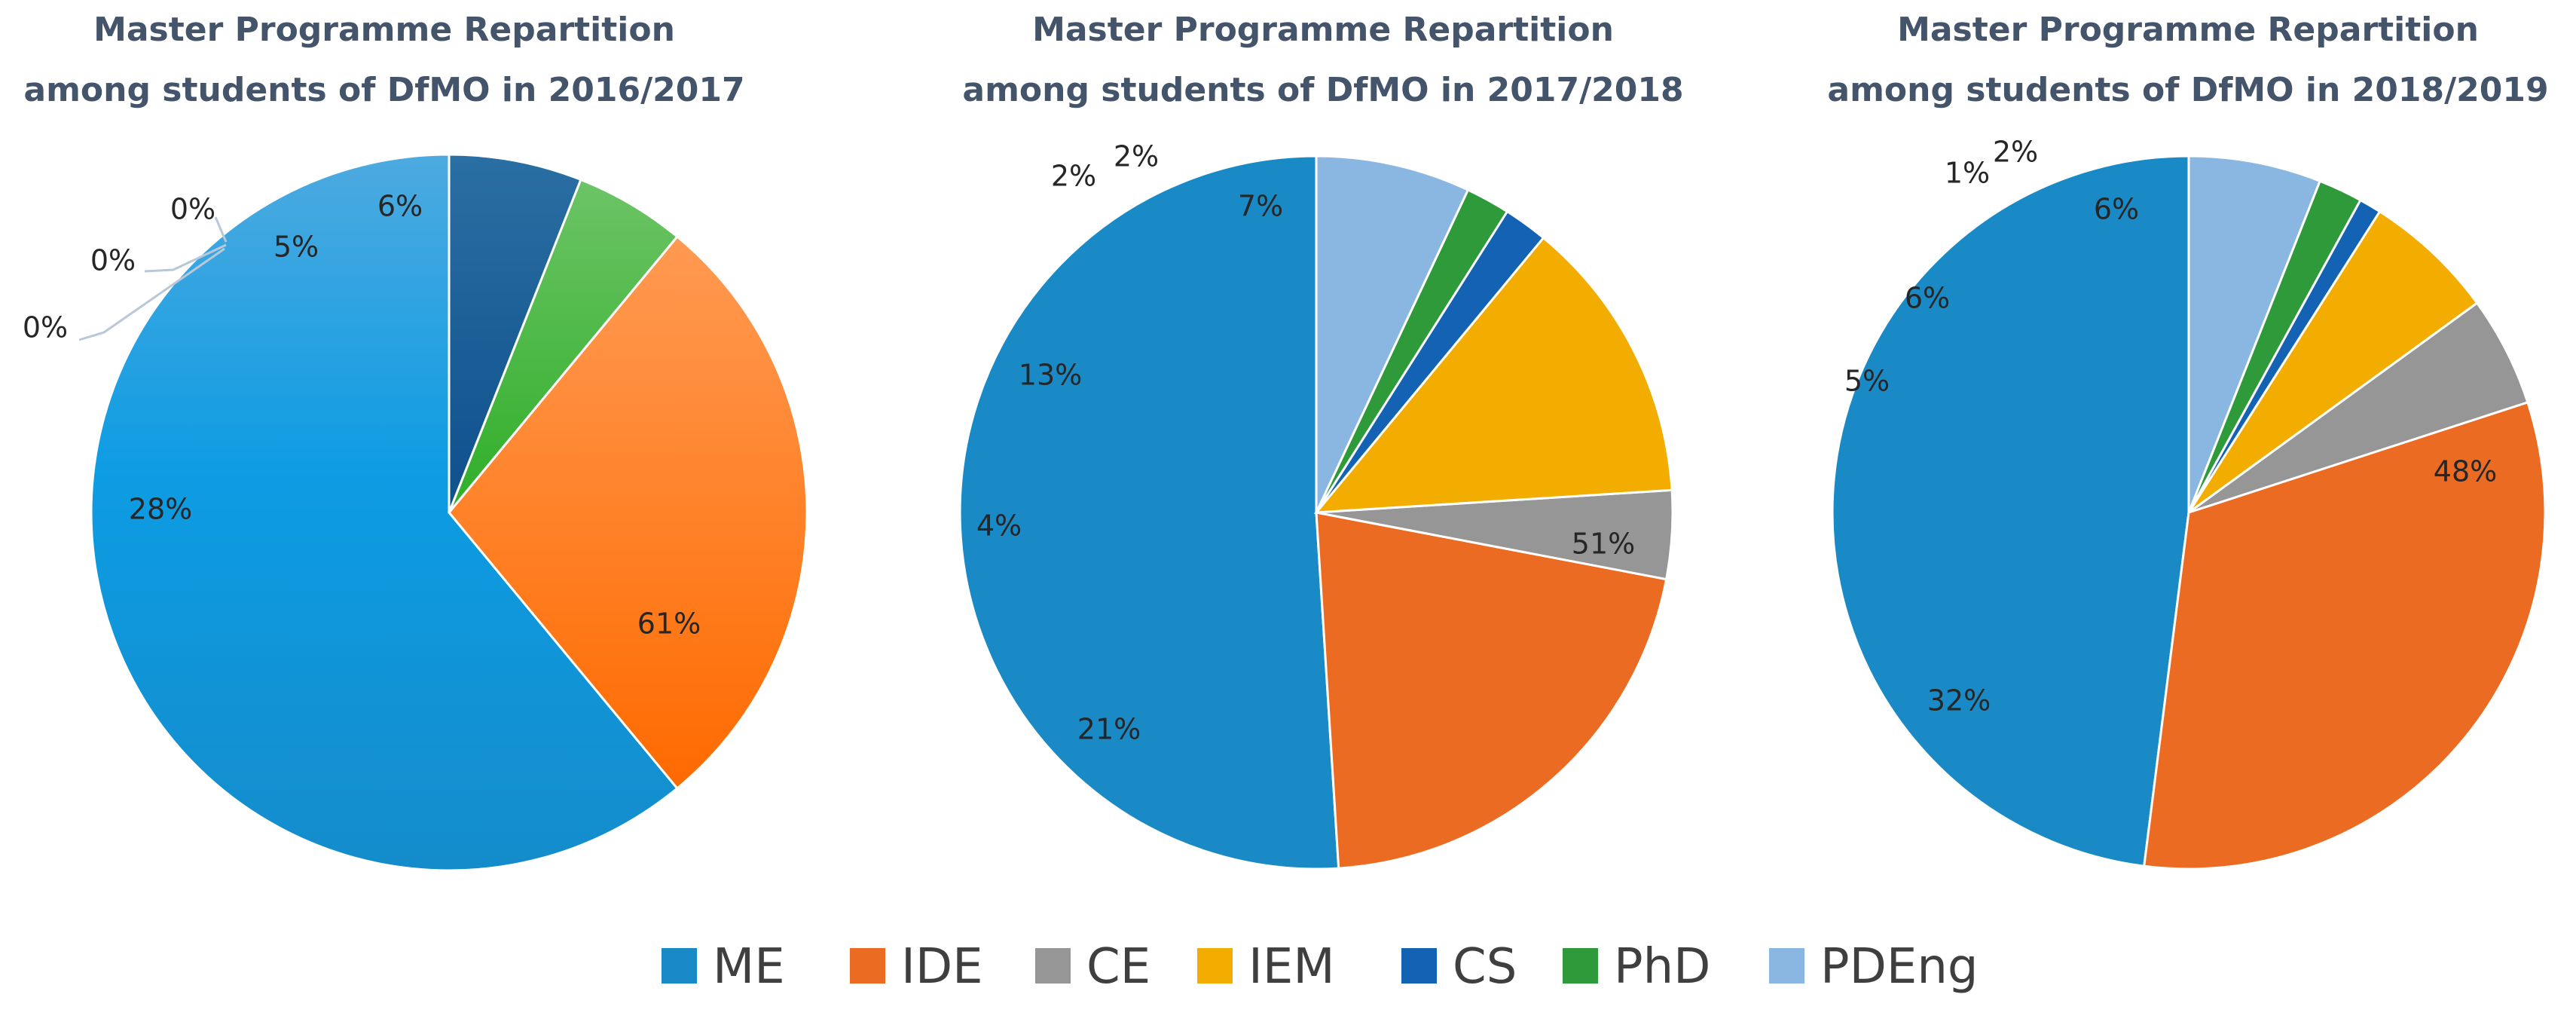 Image resolution: width=2576 pixels, height=1031 pixels. What do you see at coordinates (679, 966) in the screenshot?
I see `legend-swatch-me` at bounding box center [679, 966].